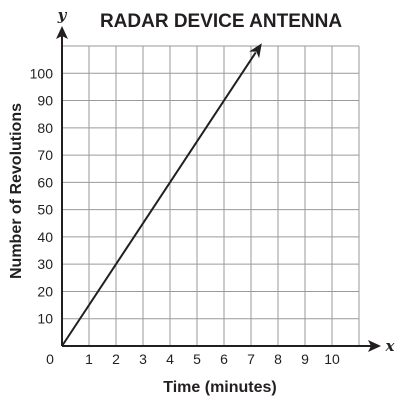 This screenshot has height=402, width=404. I want to click on y-tick-label: 60, so click(45, 182).